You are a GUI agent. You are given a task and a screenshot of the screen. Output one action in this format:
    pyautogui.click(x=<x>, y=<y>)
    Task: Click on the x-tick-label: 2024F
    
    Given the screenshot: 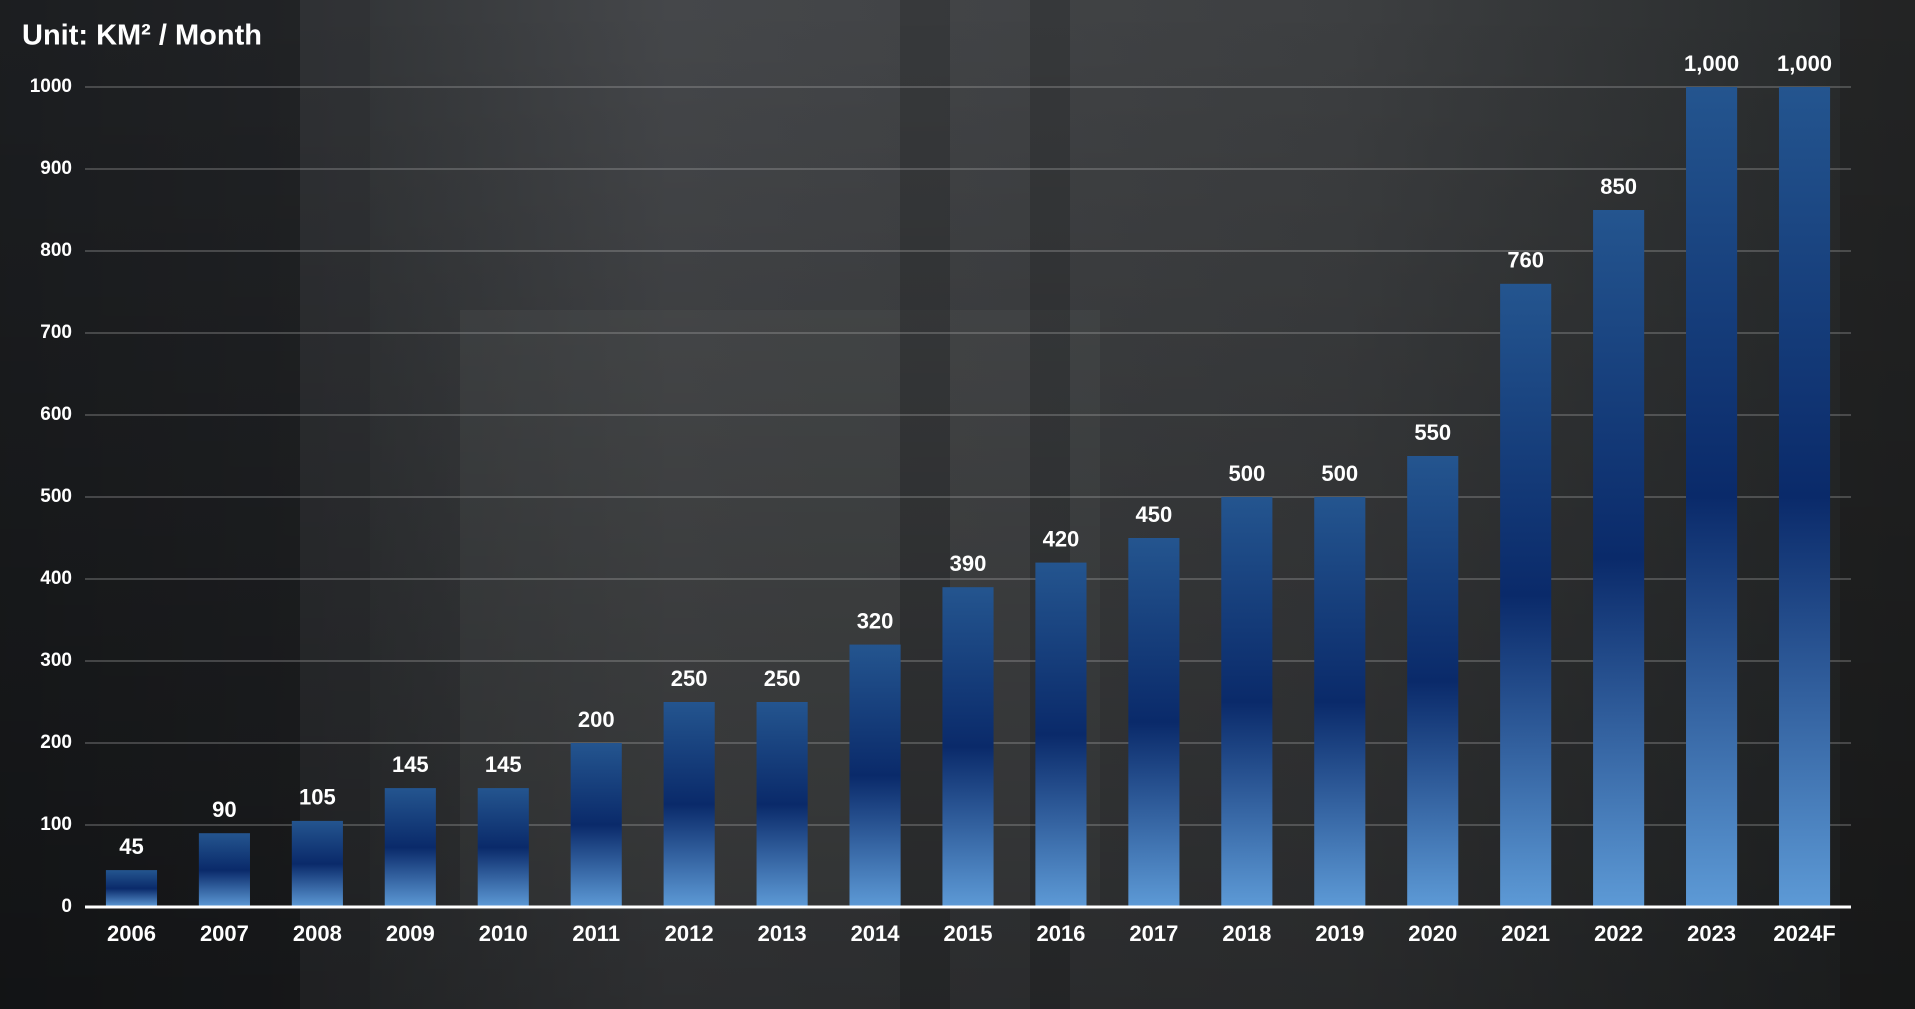 What is the action you would take?
    pyautogui.click(x=1804, y=933)
    